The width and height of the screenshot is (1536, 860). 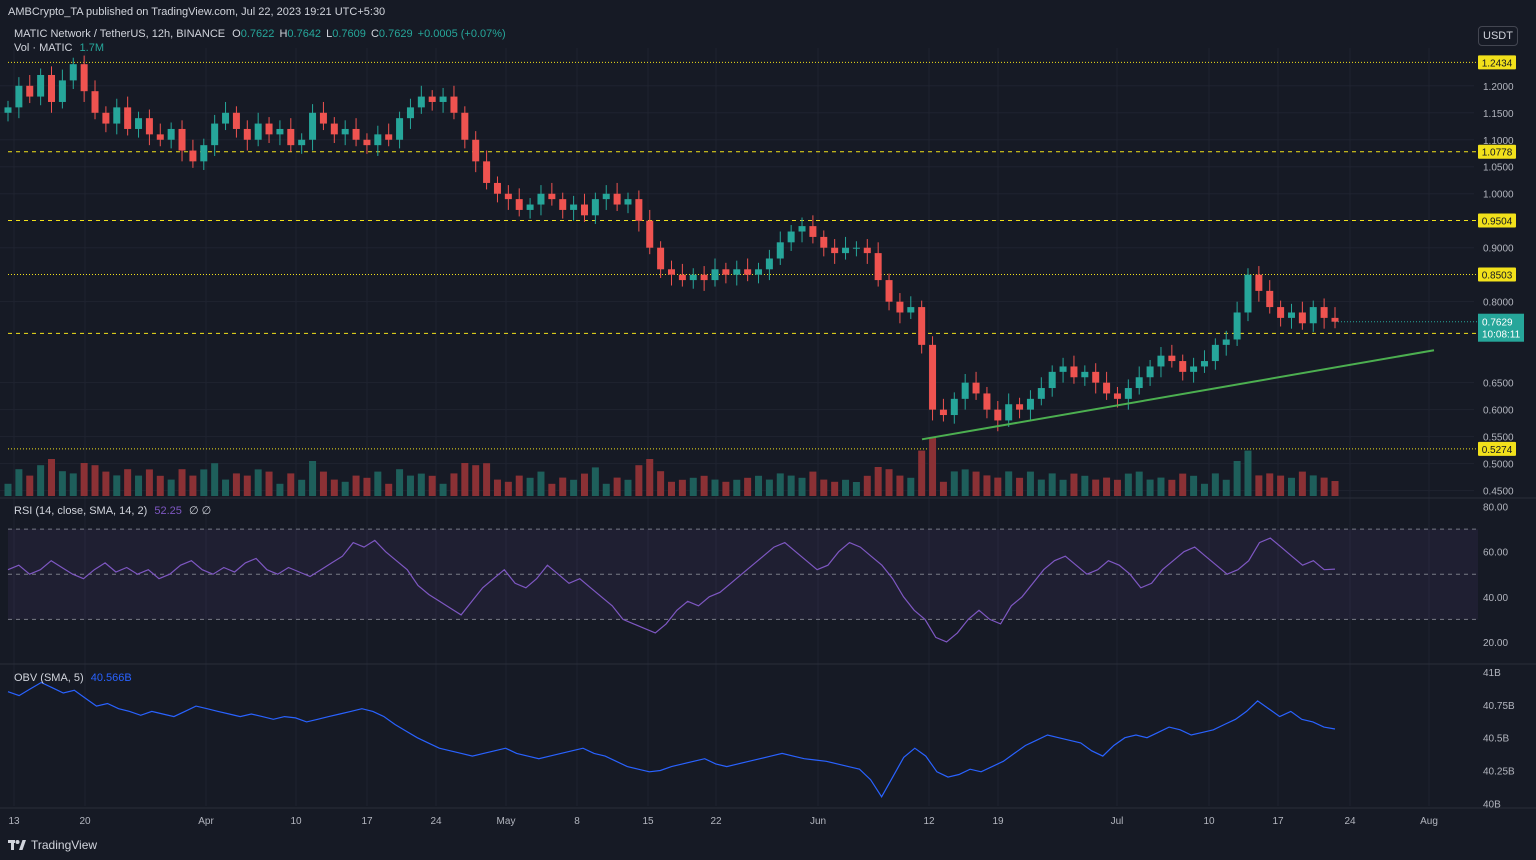 What do you see at coordinates (200, 511) in the screenshot?
I see `rsi-extra: ∅ ∅` at bounding box center [200, 511].